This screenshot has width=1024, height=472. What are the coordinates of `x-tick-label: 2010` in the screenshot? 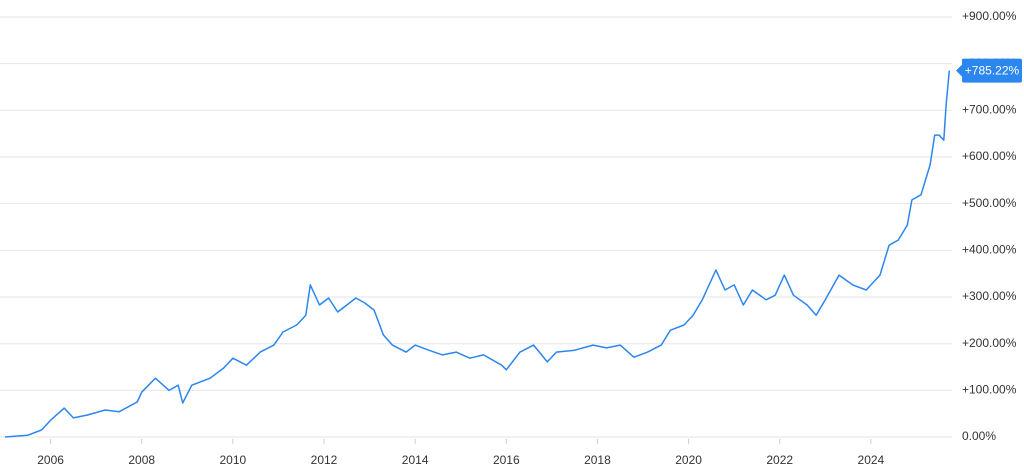 It's located at (233, 460).